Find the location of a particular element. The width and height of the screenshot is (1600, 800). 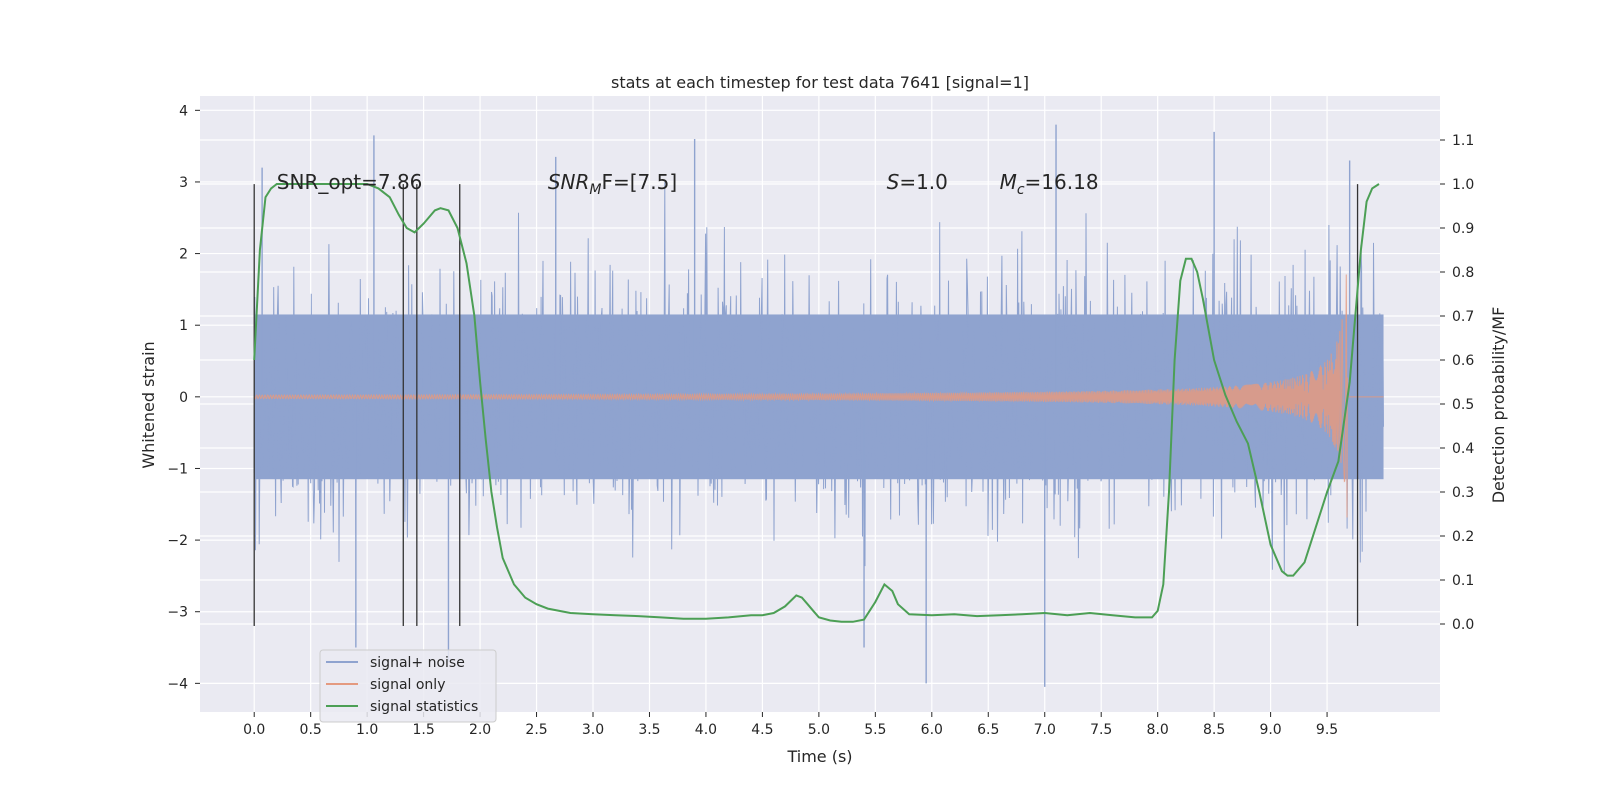

y2-tick-label-8: 0.8 is located at coordinates (1463, 273).